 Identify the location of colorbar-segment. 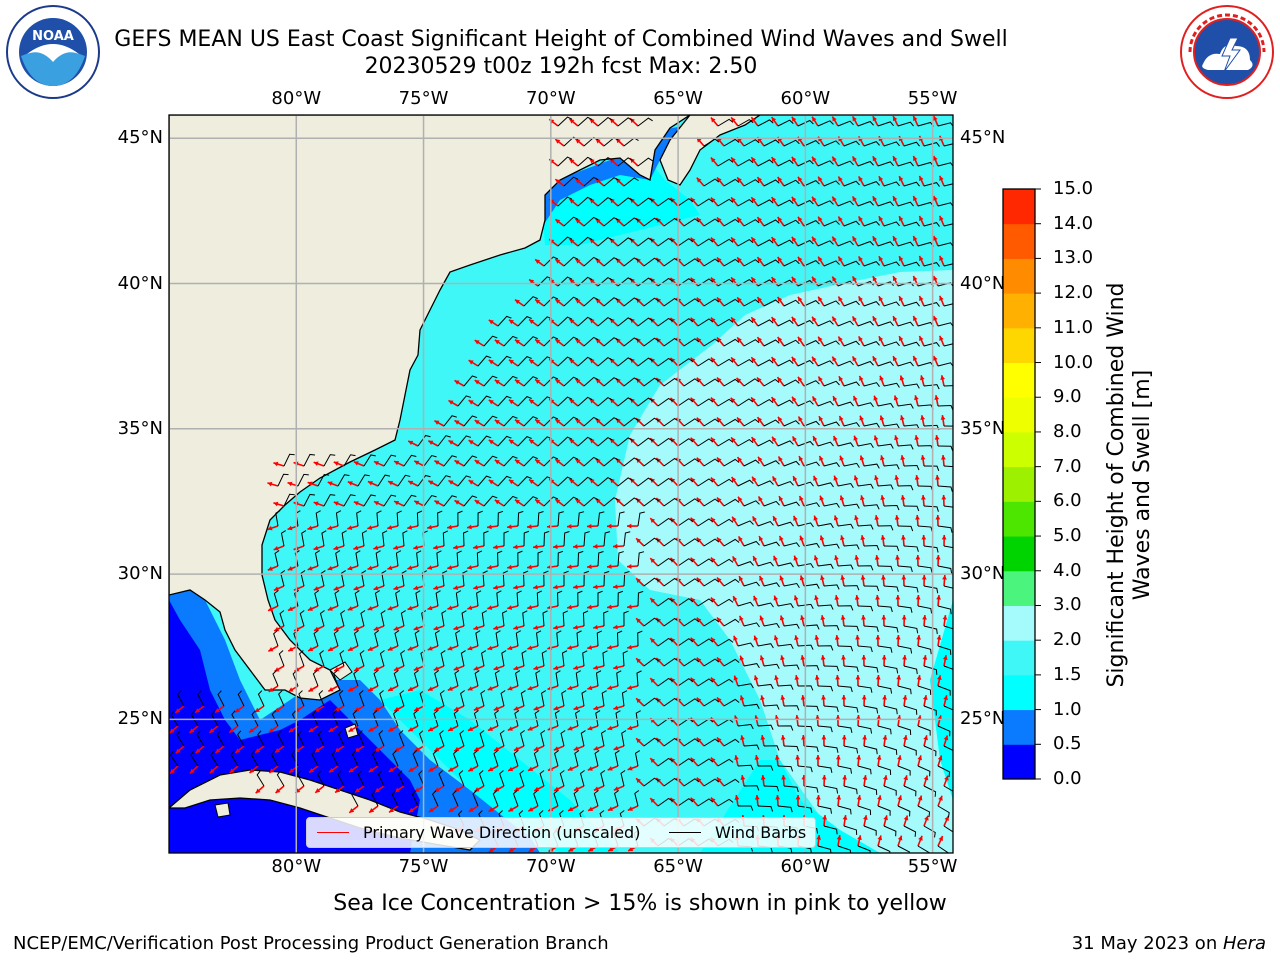
(1019, 623).